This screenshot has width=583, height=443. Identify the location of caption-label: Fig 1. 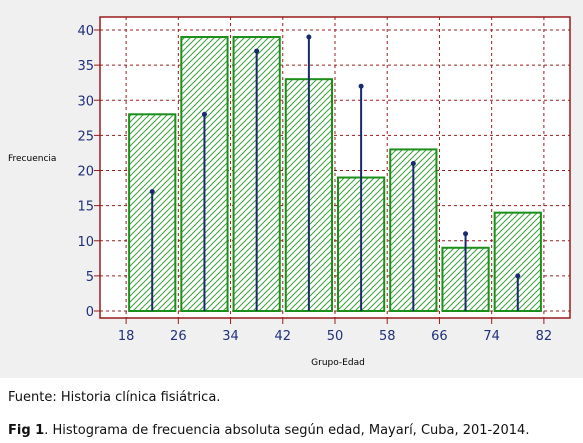
(26, 430).